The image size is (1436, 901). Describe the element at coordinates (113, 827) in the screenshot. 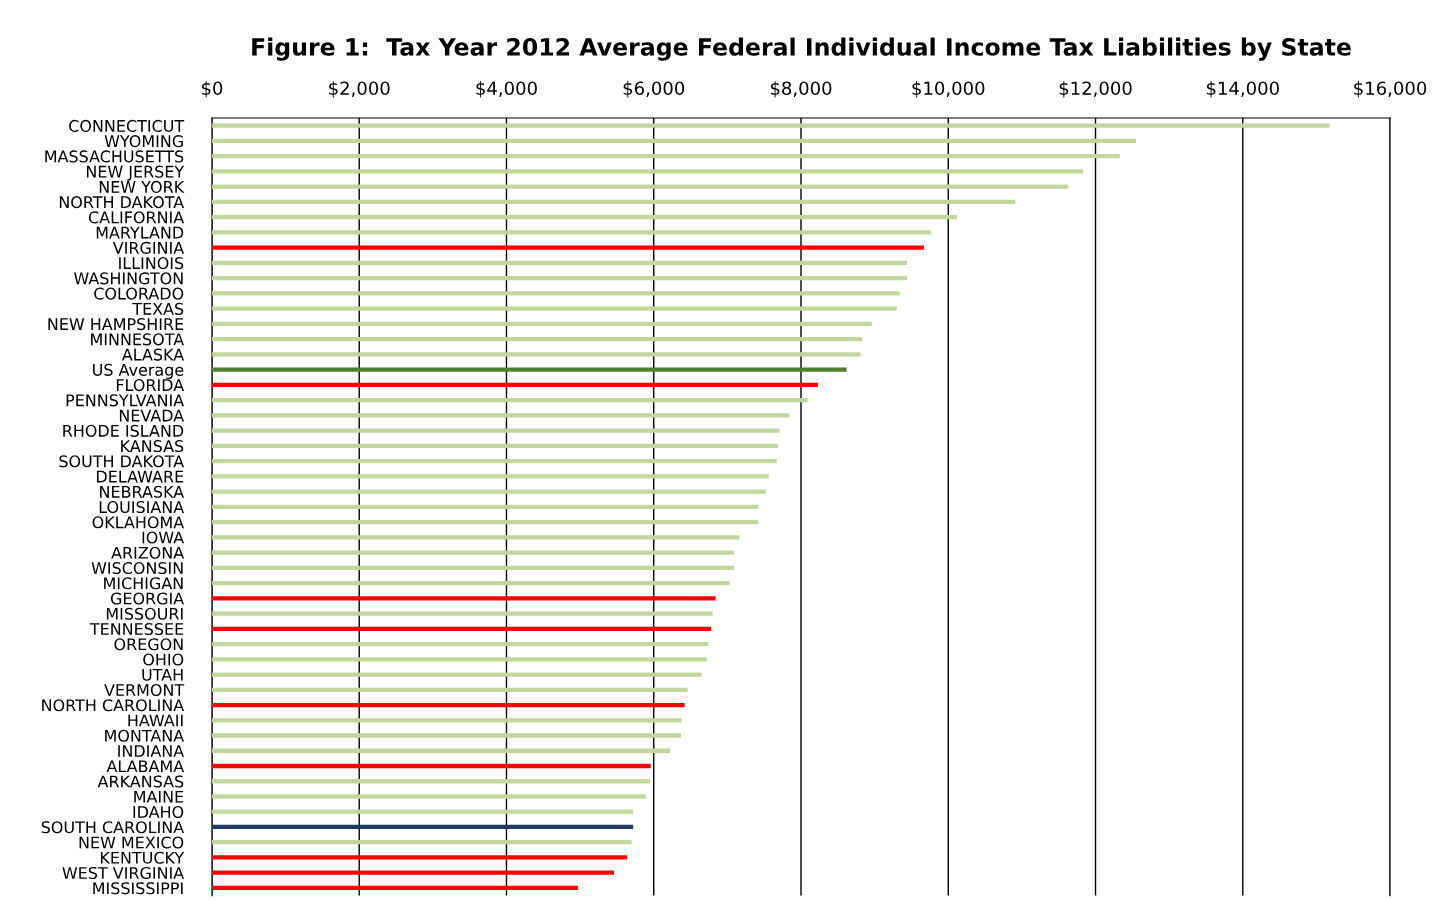

I see `y-tick-label: SOUTH CAROLINA` at that location.